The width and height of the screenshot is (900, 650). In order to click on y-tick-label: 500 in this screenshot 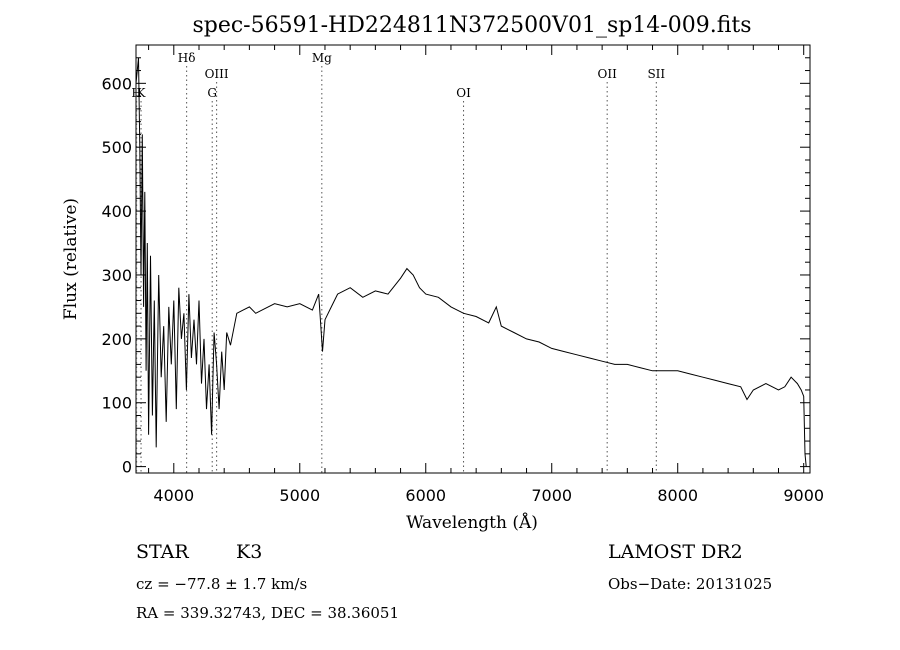, I will do `click(116, 147)`.